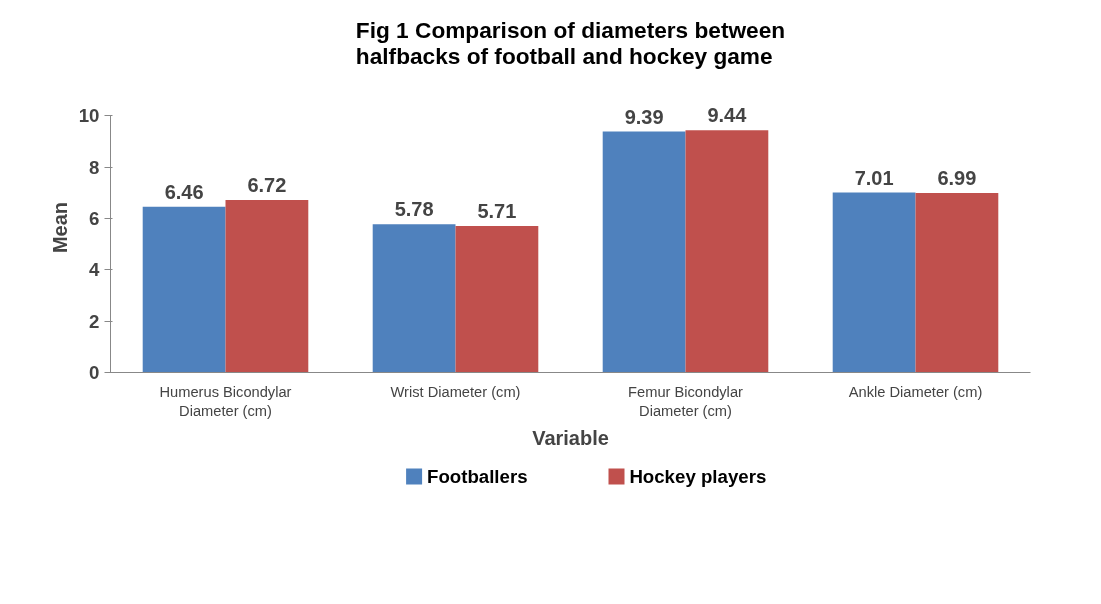 This screenshot has width=1101, height=604. What do you see at coordinates (94, 219) in the screenshot?
I see `y-tick-label: 6` at bounding box center [94, 219].